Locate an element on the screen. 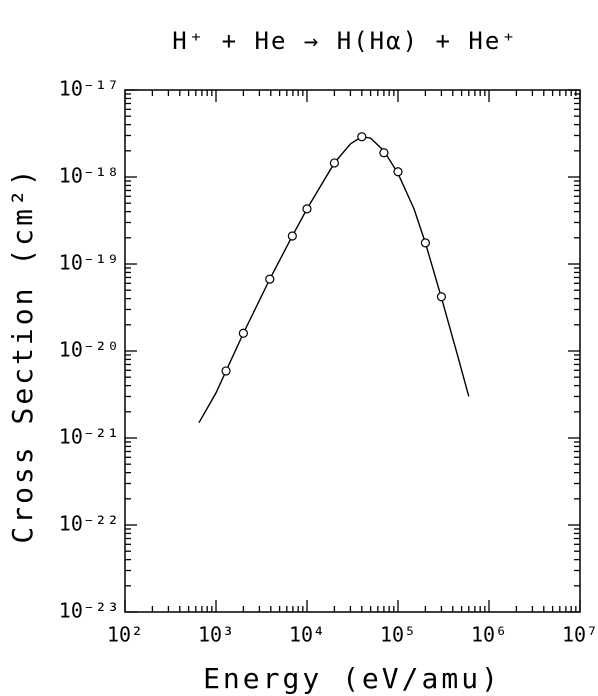 This screenshot has width=598, height=696. y-tick-label: 10⁻²³ is located at coordinates (89, 611).